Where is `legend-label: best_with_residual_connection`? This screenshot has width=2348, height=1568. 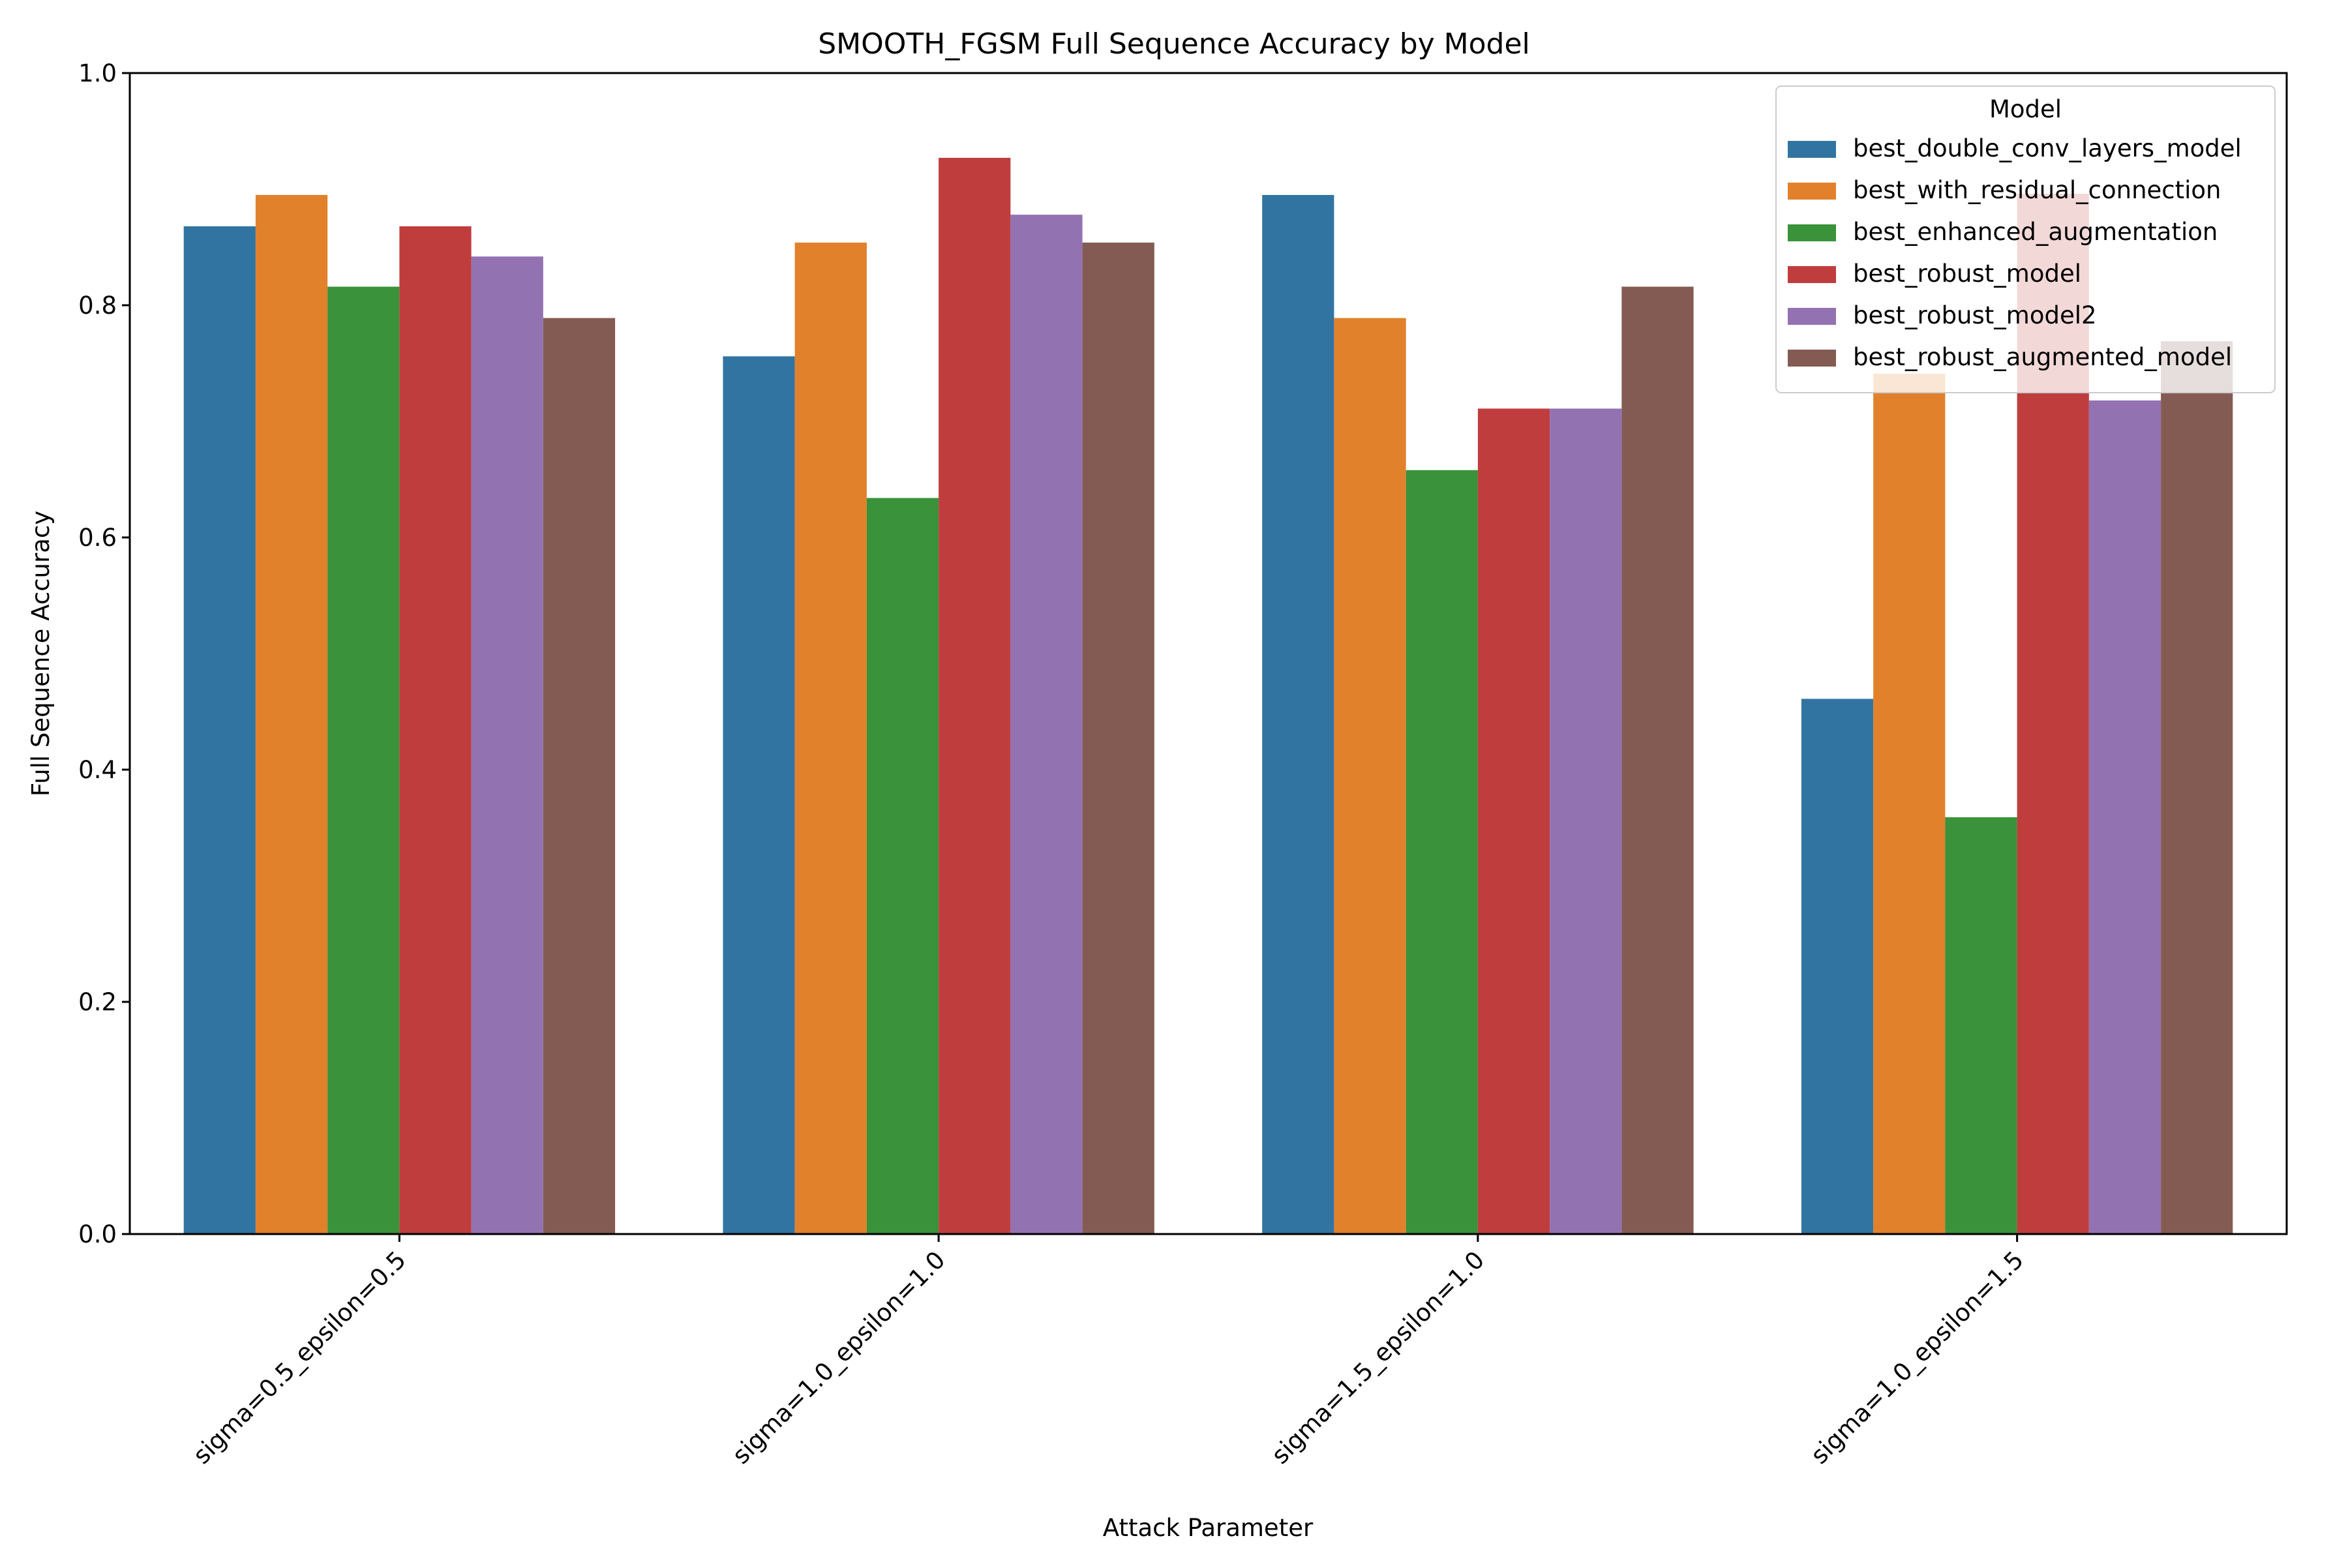
legend-label: best_with_residual_connection is located at coordinates (2037, 190).